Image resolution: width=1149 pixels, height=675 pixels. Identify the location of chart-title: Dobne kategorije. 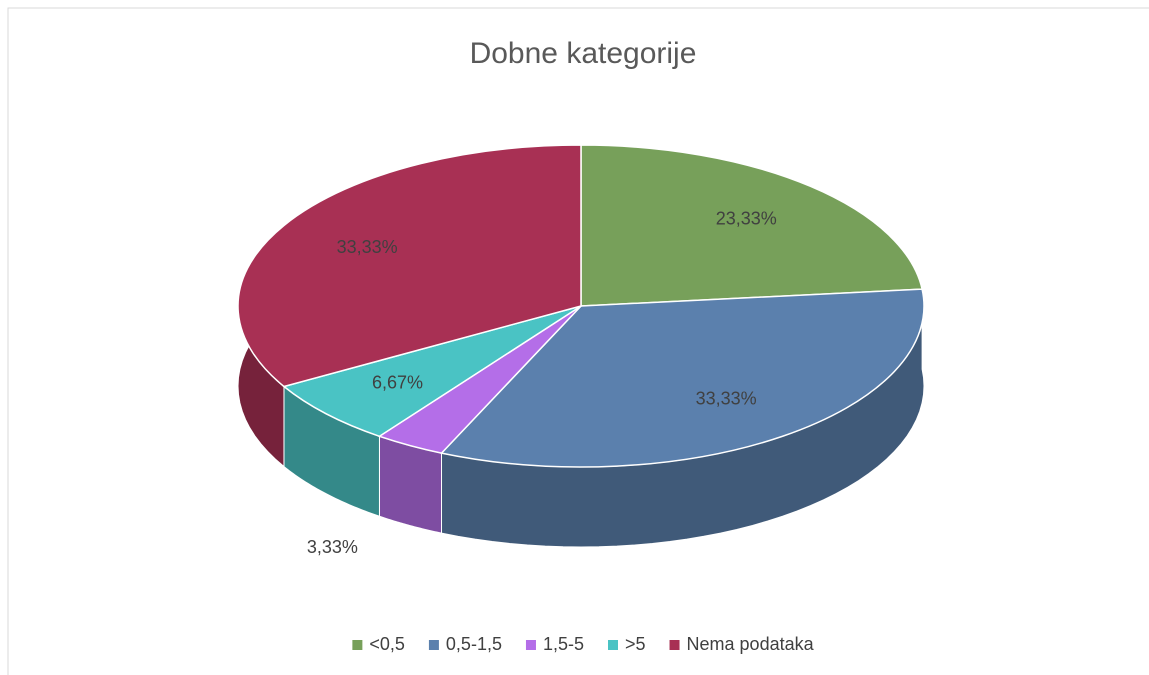
(583, 53).